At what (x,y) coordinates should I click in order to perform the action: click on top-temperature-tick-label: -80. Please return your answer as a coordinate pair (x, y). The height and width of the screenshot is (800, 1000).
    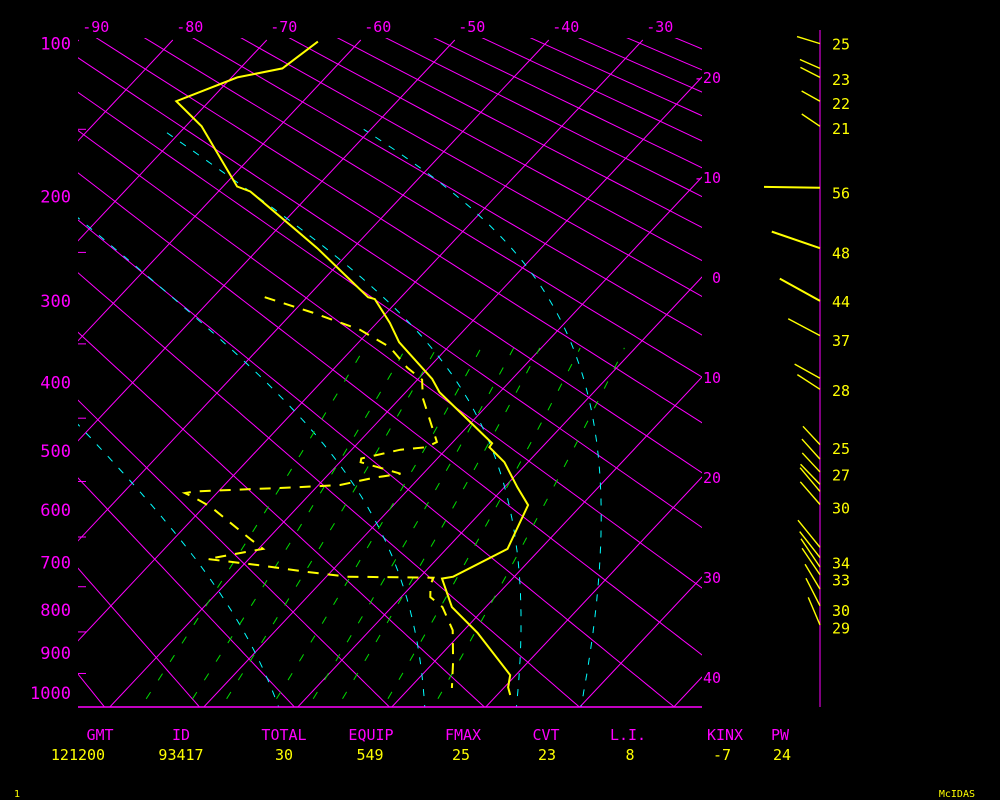
    Looking at the image, I should click on (189, 27).